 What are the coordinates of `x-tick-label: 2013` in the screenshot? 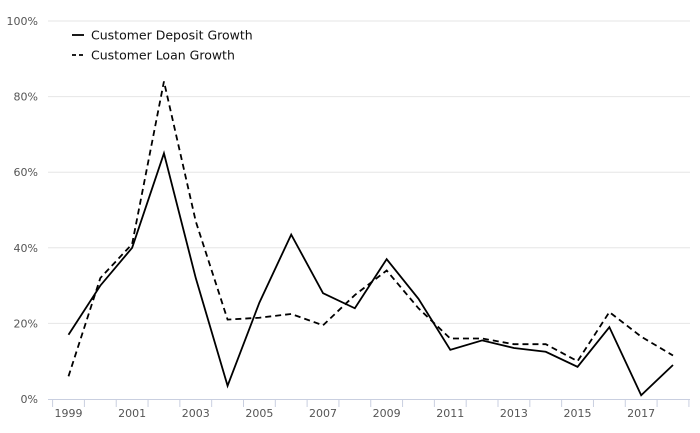 It's located at (514, 413).